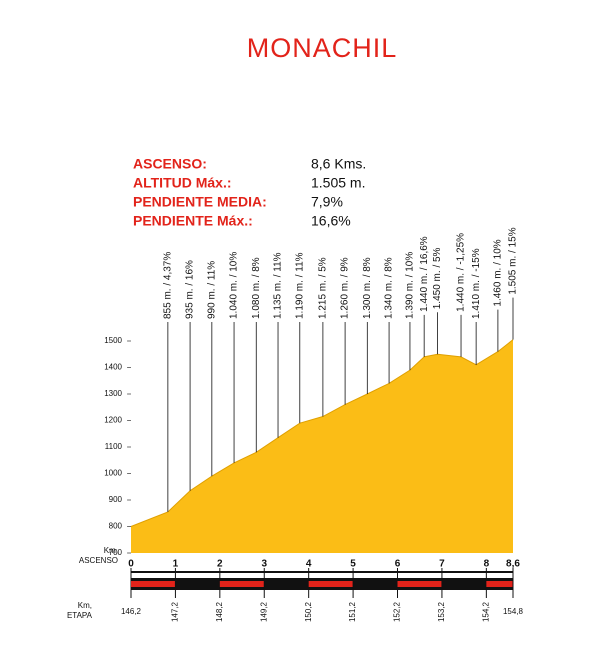 The height and width of the screenshot is (669, 598). What do you see at coordinates (113, 393) in the screenshot?
I see `y-tick-label: 1300` at bounding box center [113, 393].